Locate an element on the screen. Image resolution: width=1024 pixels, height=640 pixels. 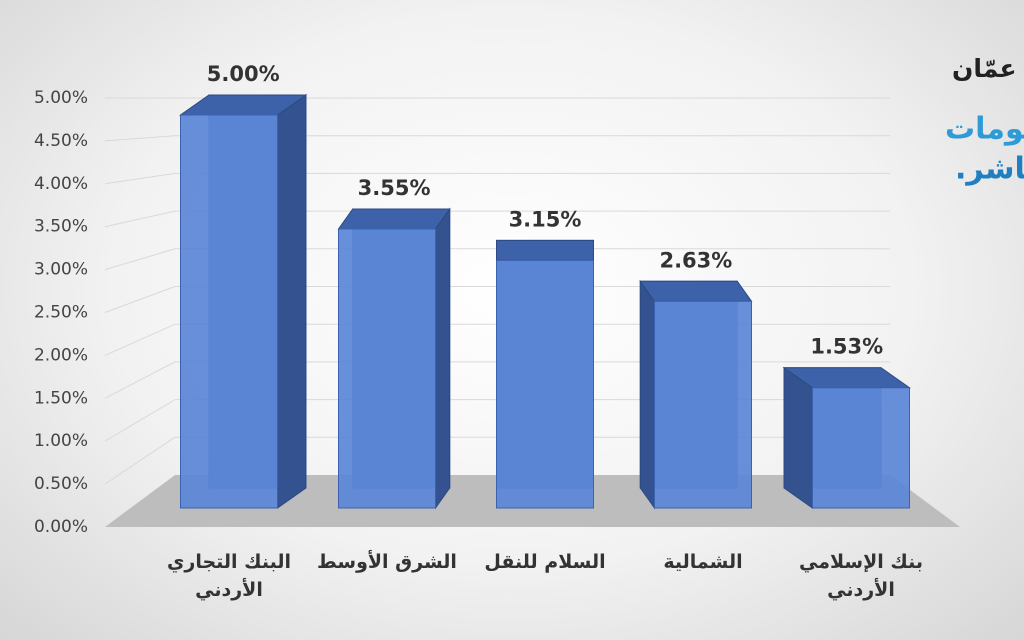
y-tick-label: 3.50% is located at coordinates (61, 227).